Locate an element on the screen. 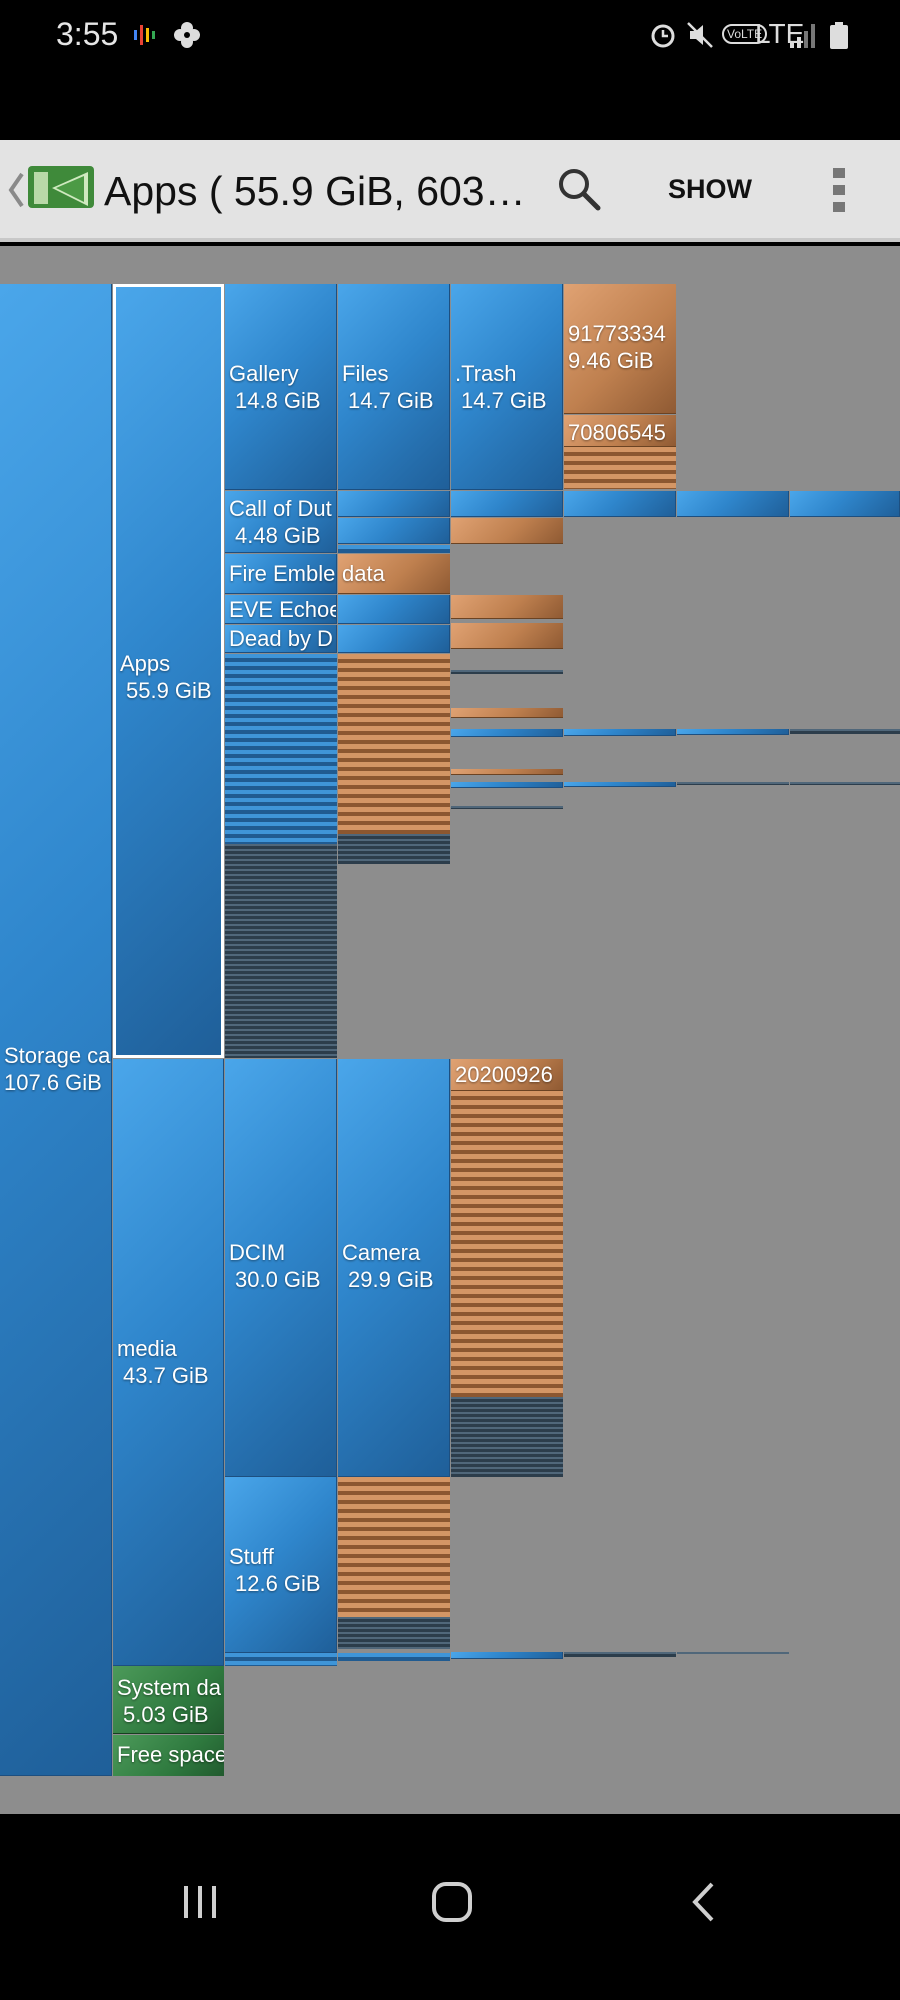  tile-eve-echoes-name: EVE Echoe is located at coordinates (283, 609).